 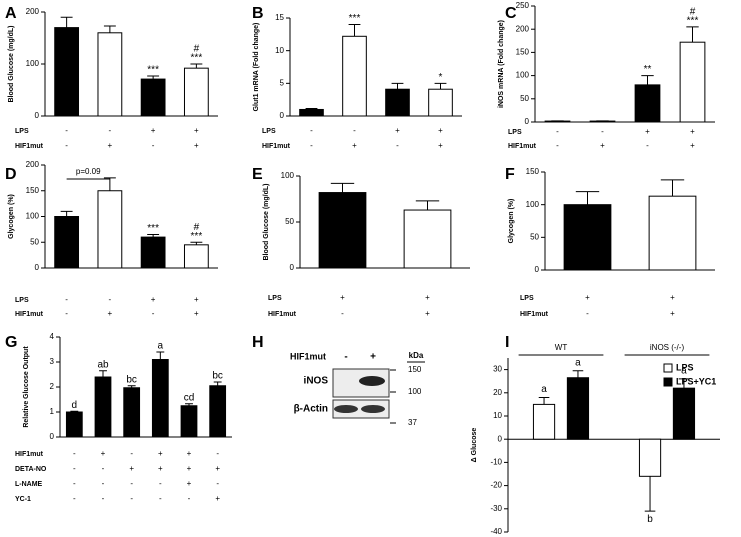 What do you see at coordinates (311, 409) in the screenshot?
I see `row-label: β-Actin` at bounding box center [311, 409].